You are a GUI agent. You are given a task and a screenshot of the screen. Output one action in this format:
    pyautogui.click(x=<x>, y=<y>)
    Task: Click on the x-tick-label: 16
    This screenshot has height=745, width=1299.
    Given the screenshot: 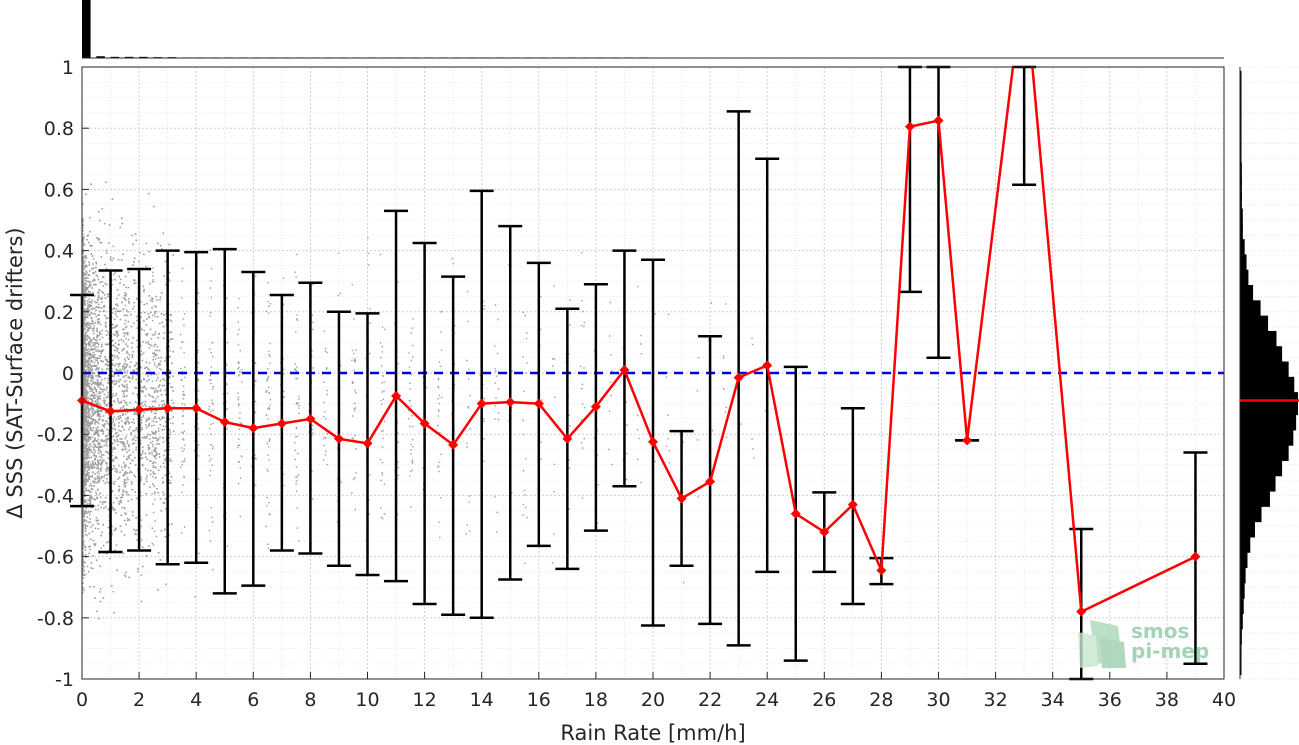 What is the action you would take?
    pyautogui.click(x=539, y=700)
    